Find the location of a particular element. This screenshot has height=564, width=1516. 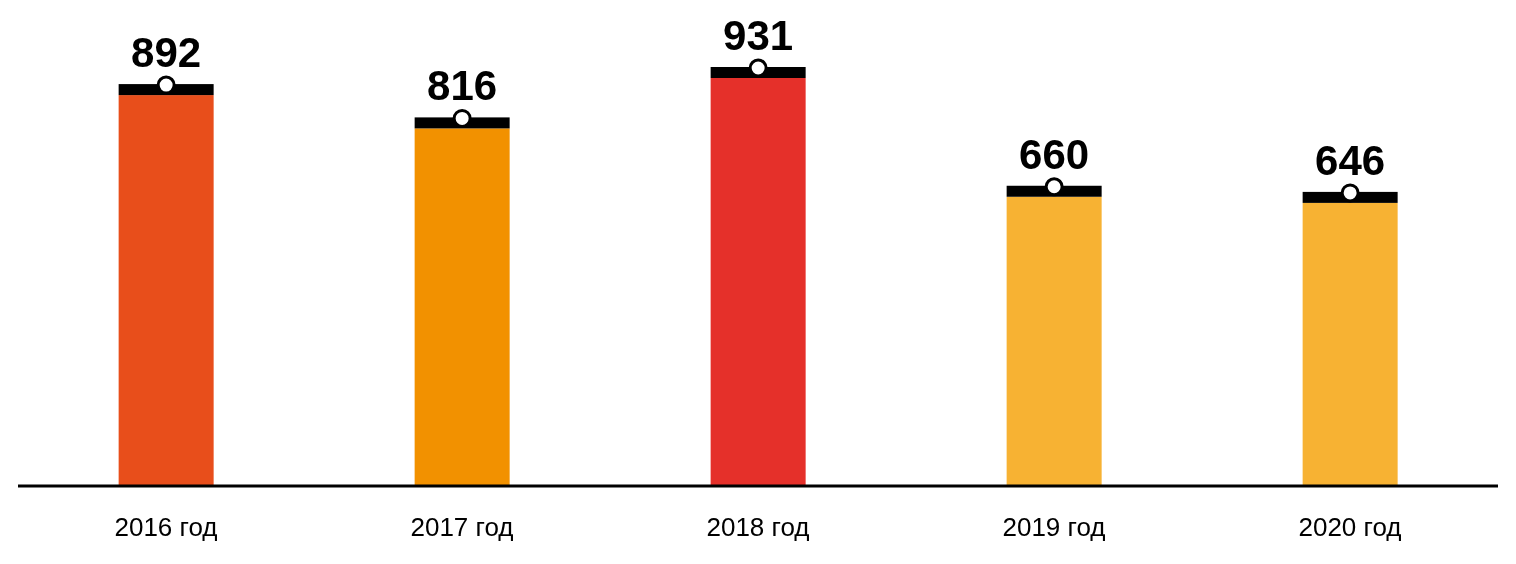

x-tick-label: 2019 год is located at coordinates (1054, 527).